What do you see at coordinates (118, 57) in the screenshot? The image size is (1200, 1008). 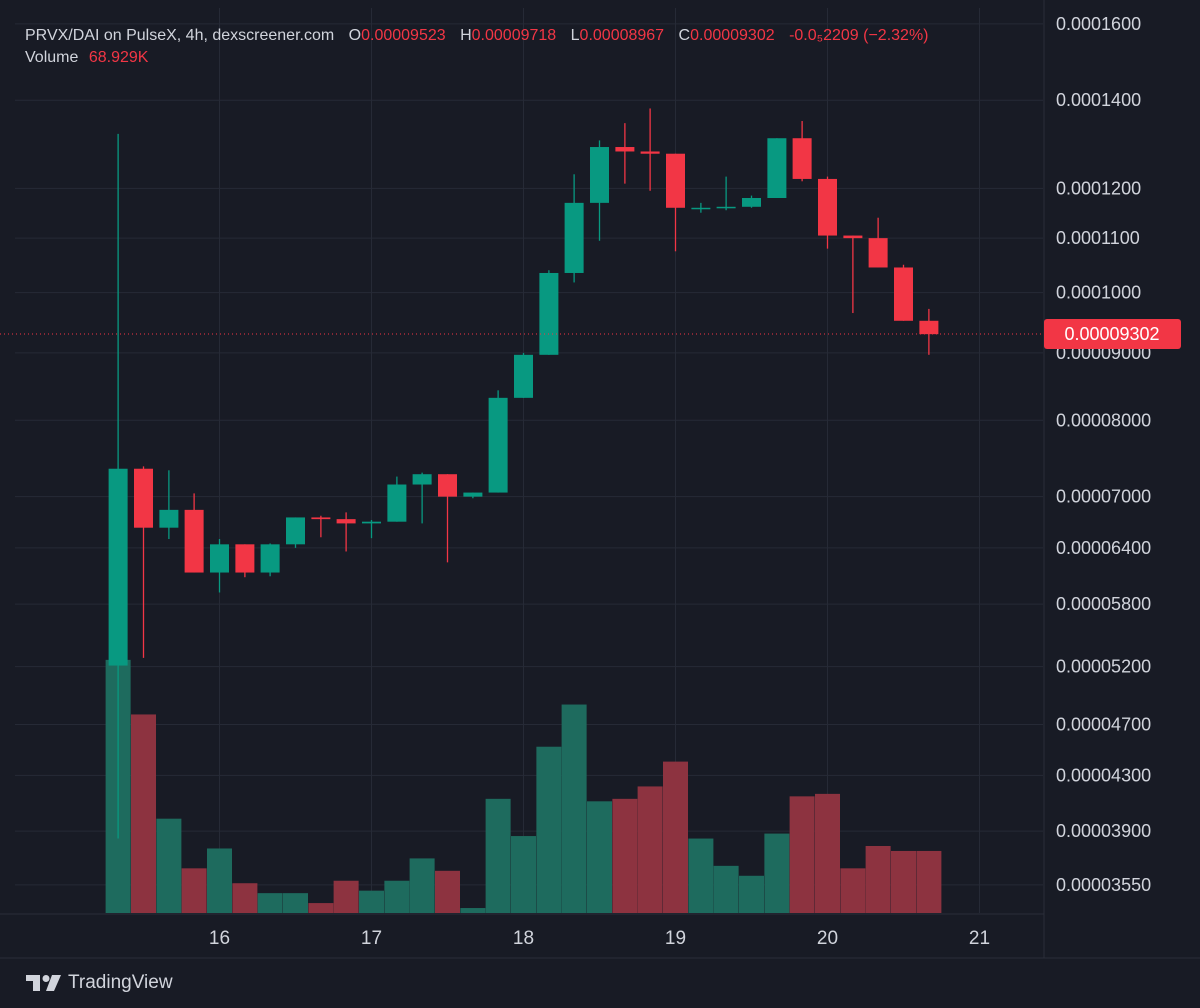 I see `volume-value: 68.929K` at bounding box center [118, 57].